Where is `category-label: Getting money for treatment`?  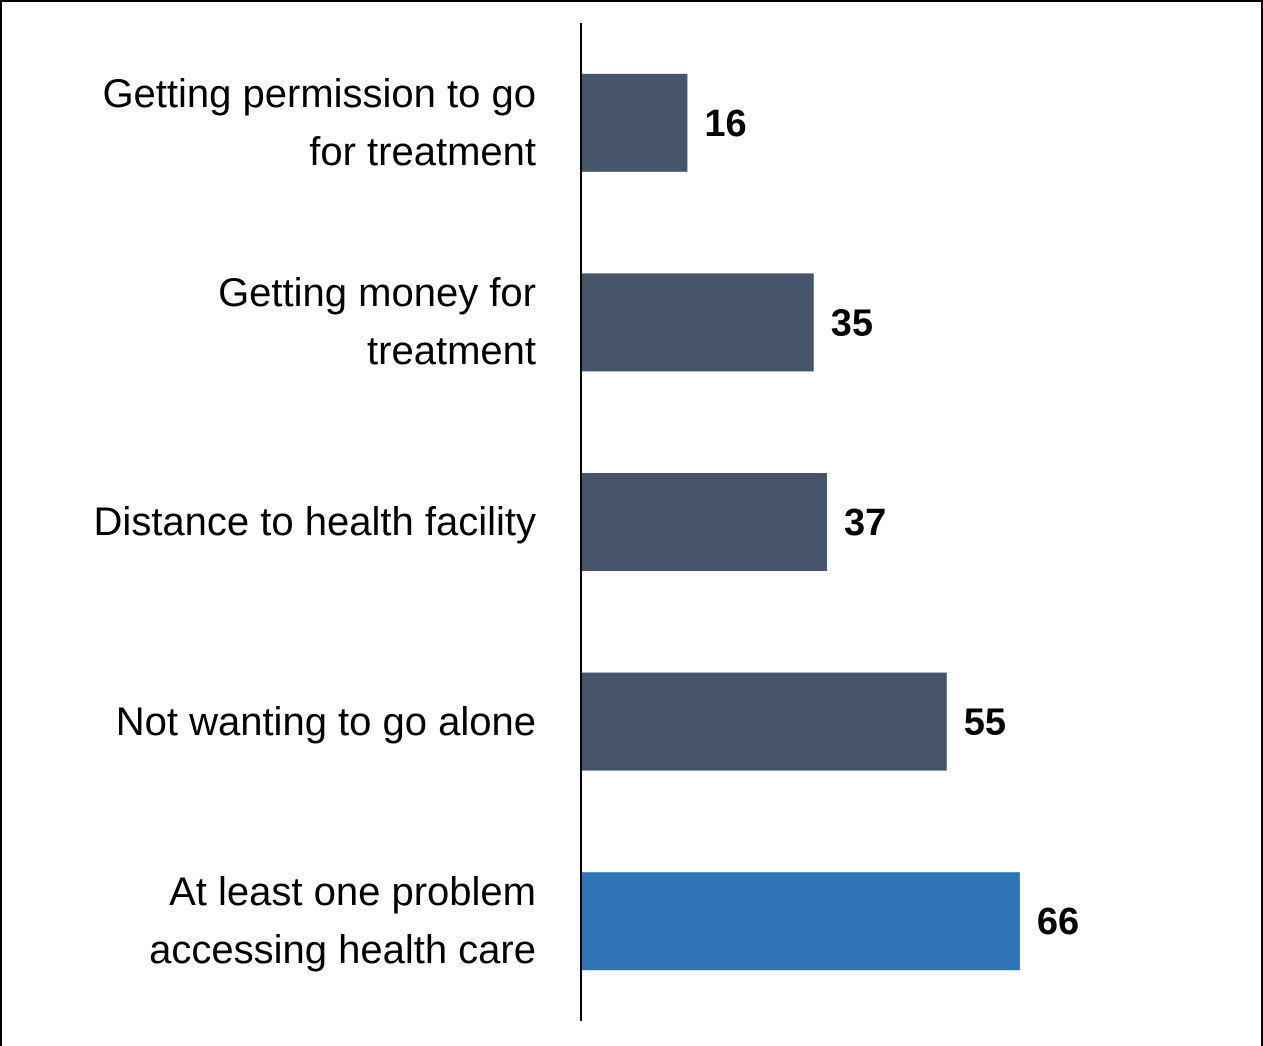
category-label: Getting money for treatment is located at coordinates (377, 322).